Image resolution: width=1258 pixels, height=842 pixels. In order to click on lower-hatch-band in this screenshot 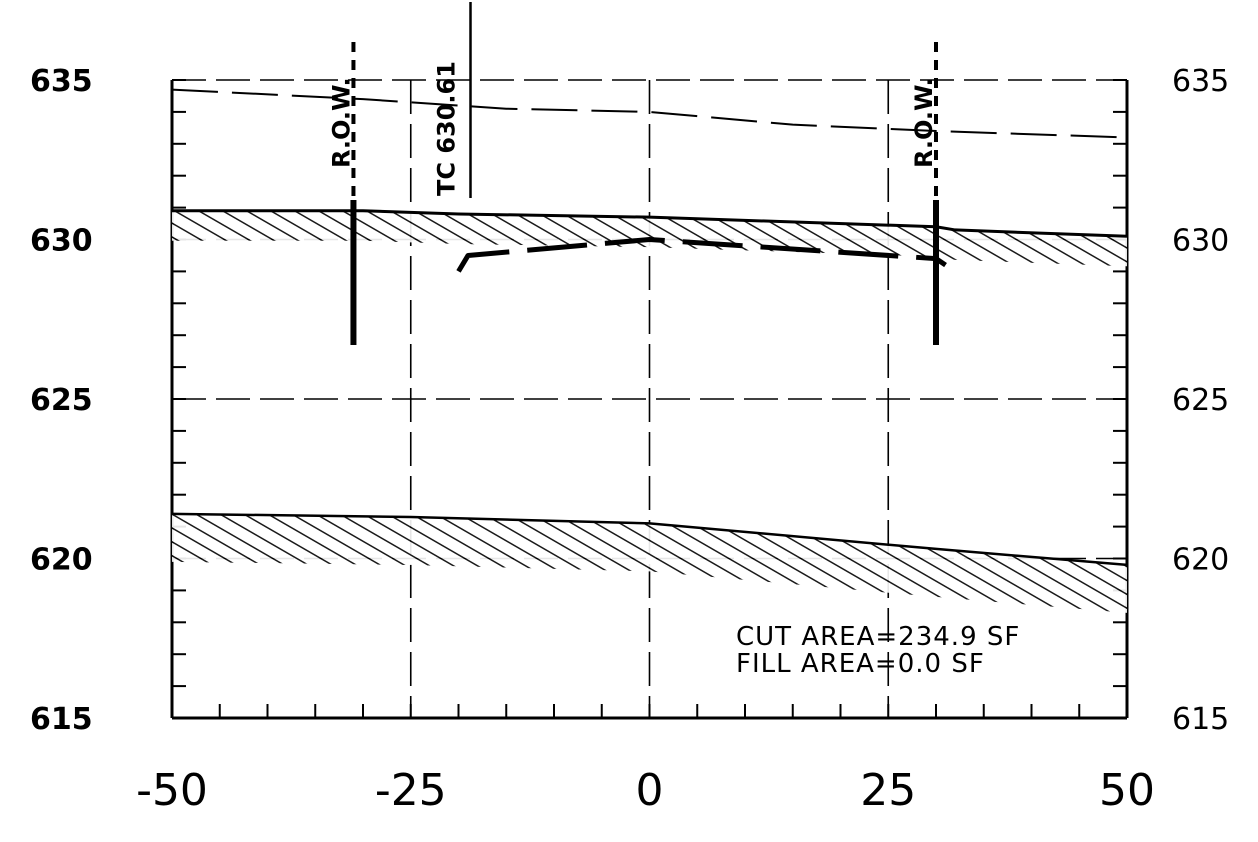, I will do `click(649, 563)`.